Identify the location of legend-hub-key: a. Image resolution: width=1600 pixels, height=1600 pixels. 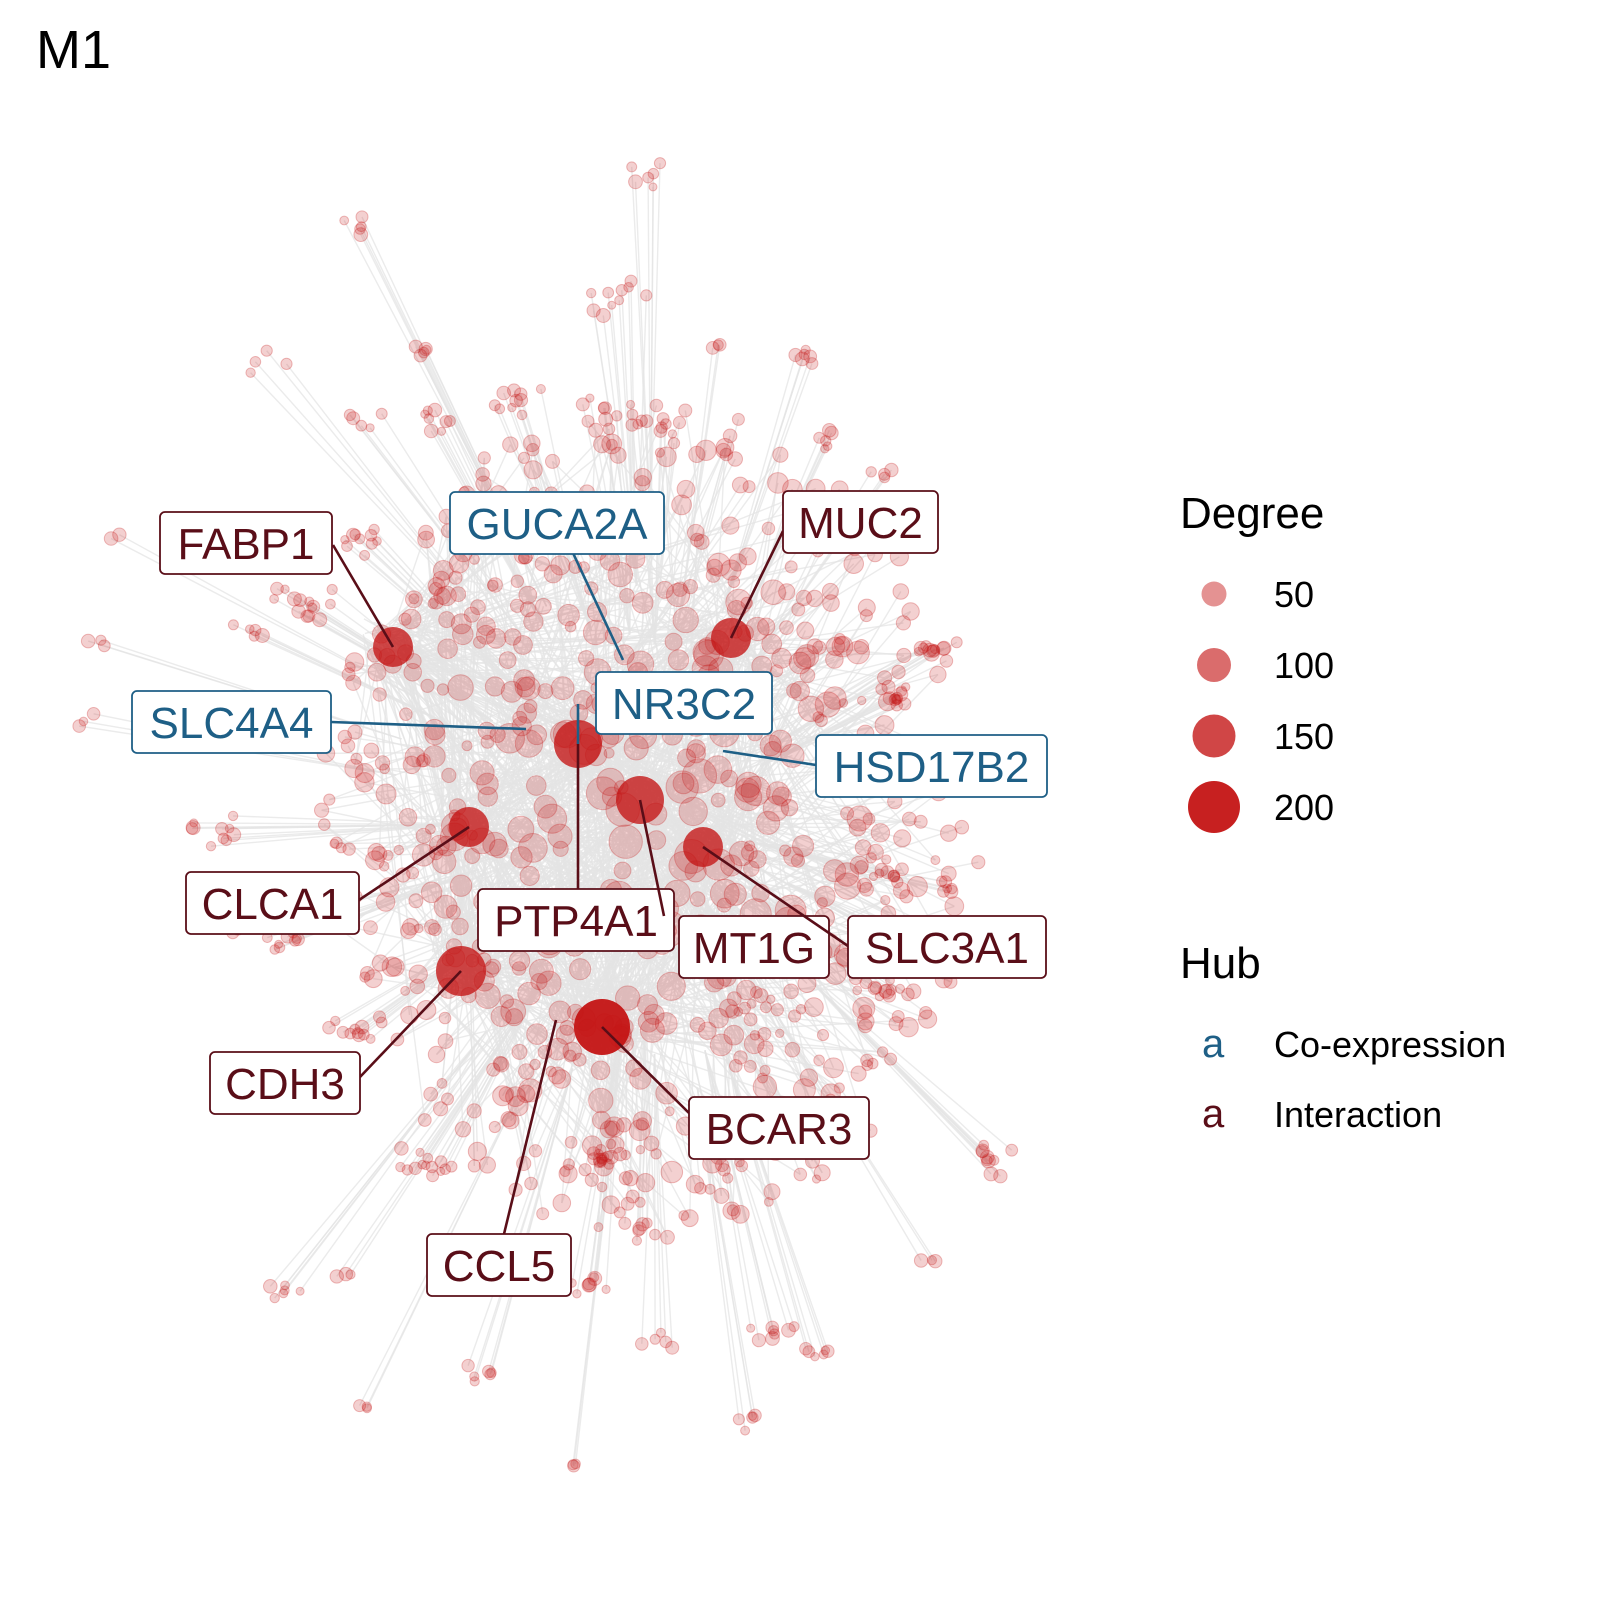
(1213, 1044).